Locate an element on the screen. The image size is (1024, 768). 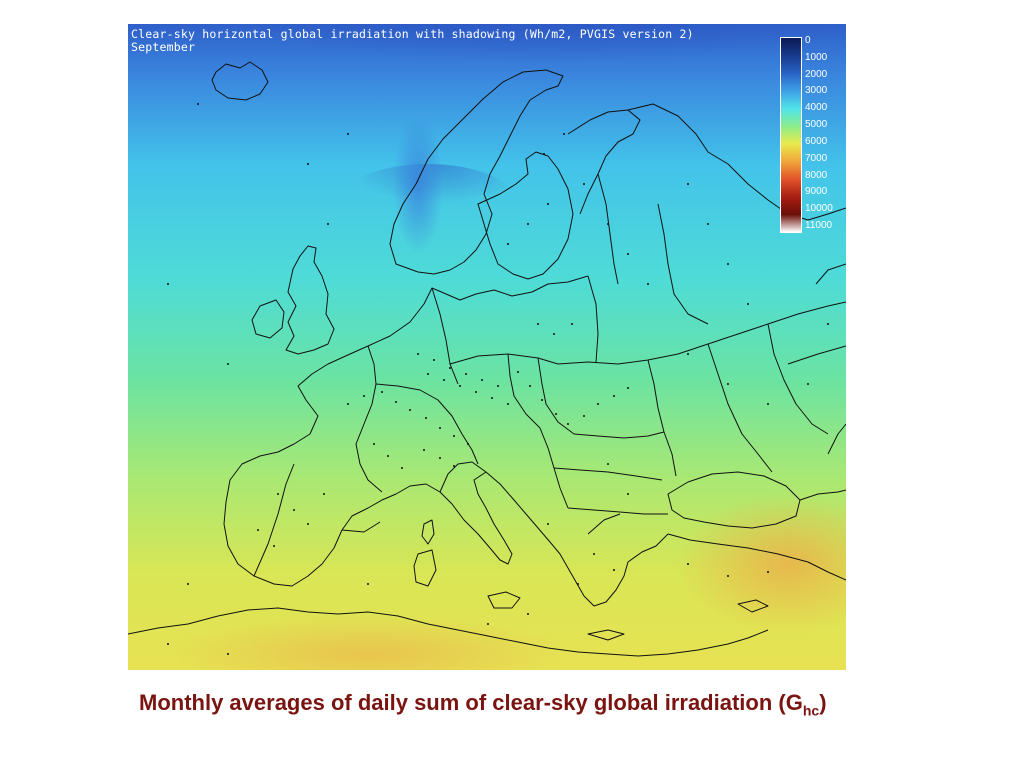
high-irradiation-east is located at coordinates (762, 564).